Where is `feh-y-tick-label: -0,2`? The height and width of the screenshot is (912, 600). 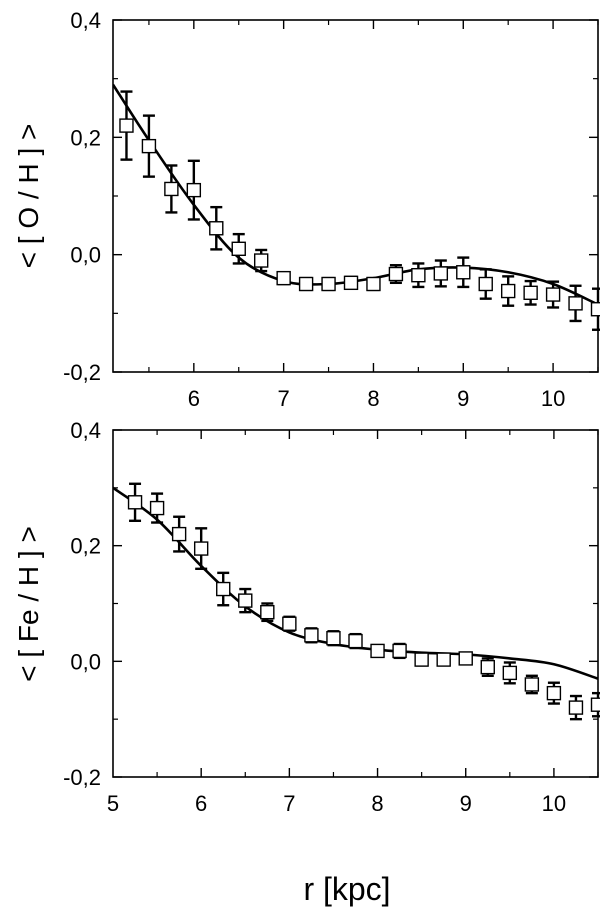
feh-y-tick-label: -0,2 is located at coordinates (82, 777).